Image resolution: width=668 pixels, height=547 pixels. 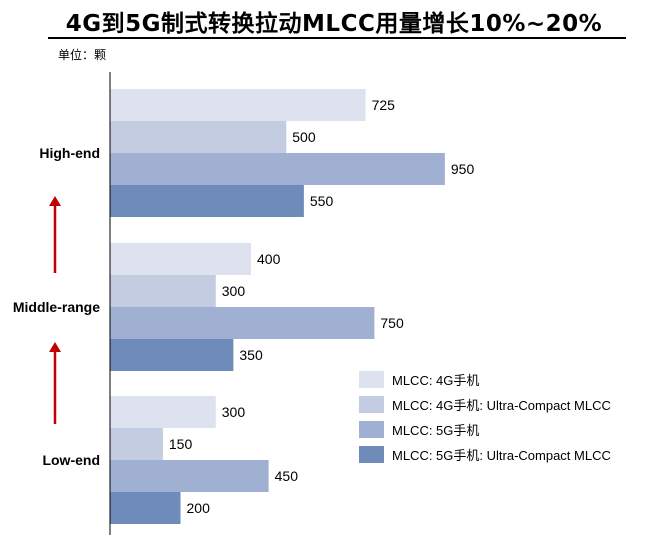 I want to click on category-label: Middle-range, so click(x=56, y=307).